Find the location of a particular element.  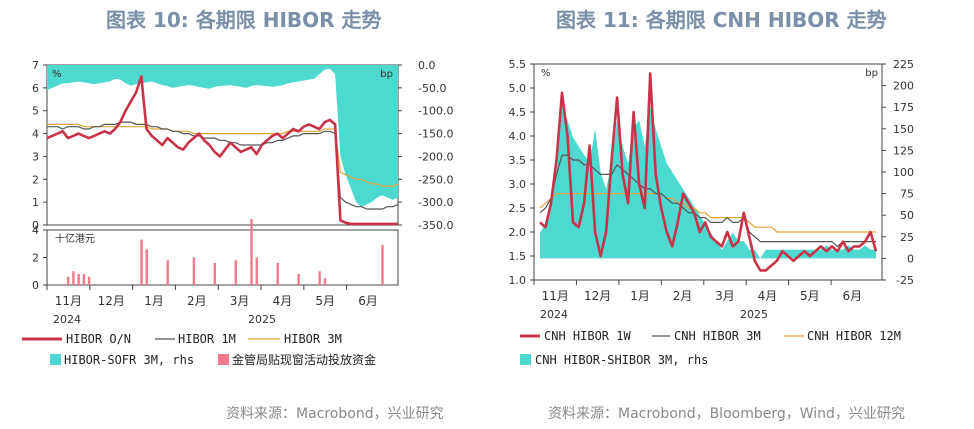

left-ytick-label: 3 is located at coordinates (35, 156).